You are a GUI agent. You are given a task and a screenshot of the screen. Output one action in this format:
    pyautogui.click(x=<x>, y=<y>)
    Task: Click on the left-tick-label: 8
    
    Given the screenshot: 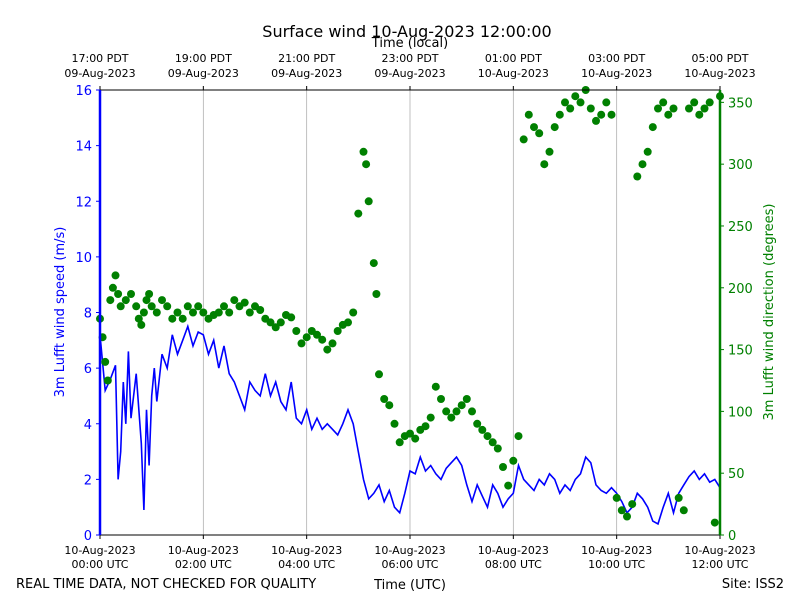 What is the action you would take?
    pyautogui.click(x=88, y=314)
    